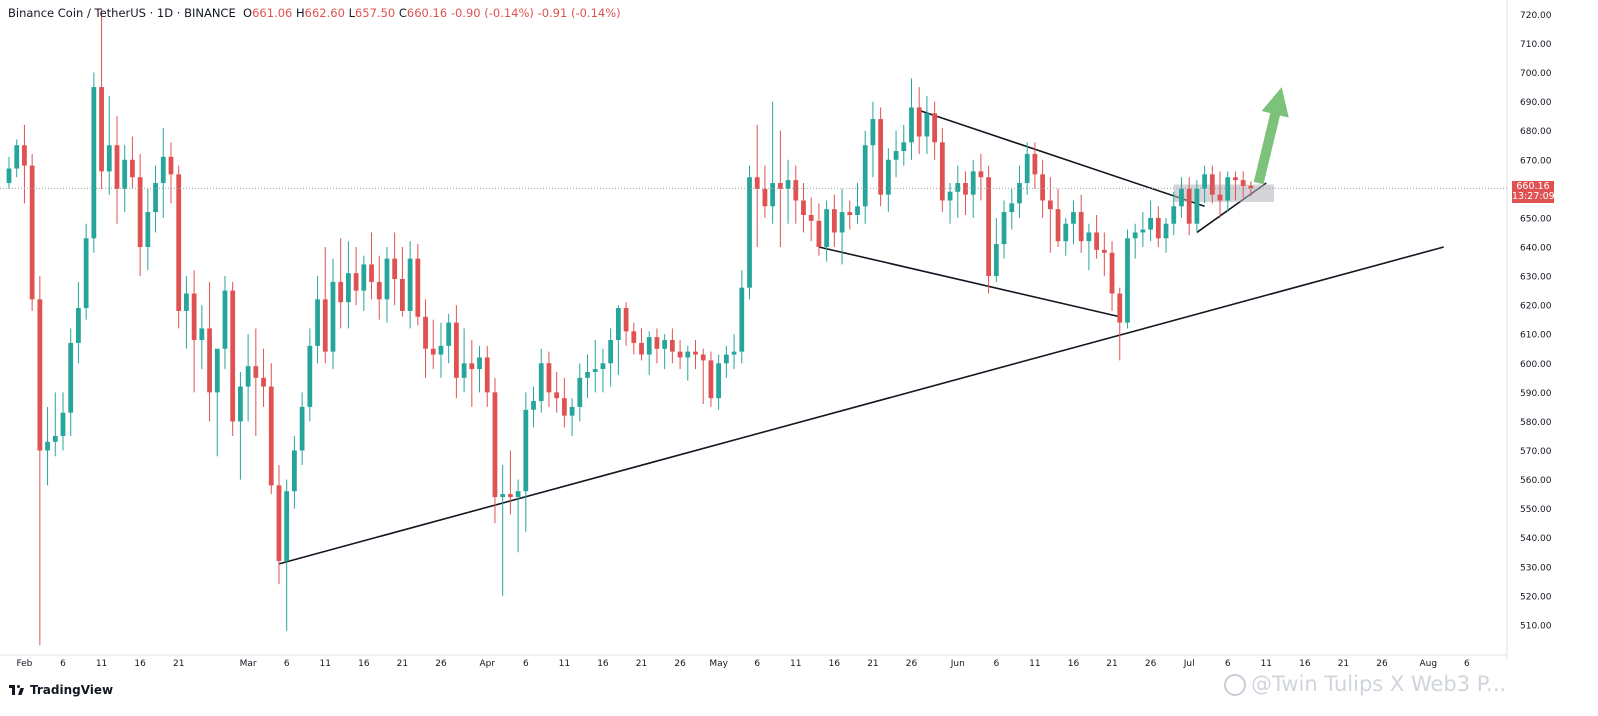 This screenshot has width=1598, height=716. Describe the element at coordinates (1536, 16) in the screenshot. I see `y-tick-label: 720.00` at that location.